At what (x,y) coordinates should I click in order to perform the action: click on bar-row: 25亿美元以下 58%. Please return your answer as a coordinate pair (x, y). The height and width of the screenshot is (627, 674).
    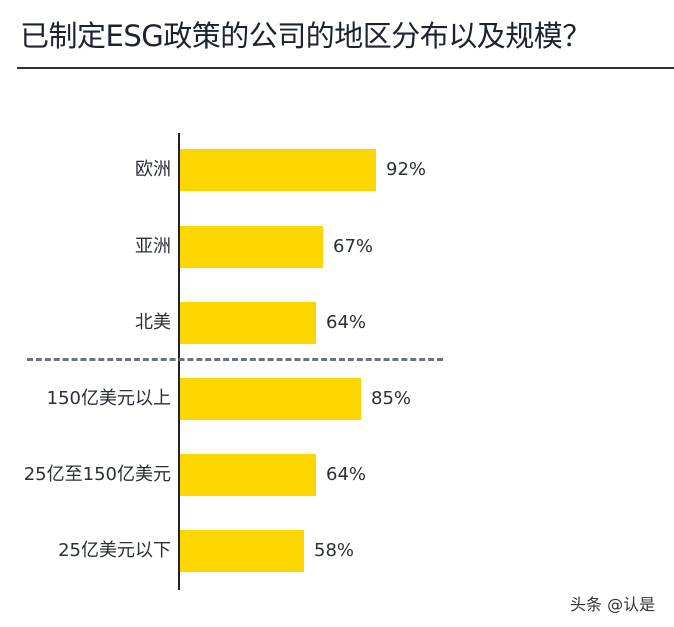
    Looking at the image, I should click on (337, 551).